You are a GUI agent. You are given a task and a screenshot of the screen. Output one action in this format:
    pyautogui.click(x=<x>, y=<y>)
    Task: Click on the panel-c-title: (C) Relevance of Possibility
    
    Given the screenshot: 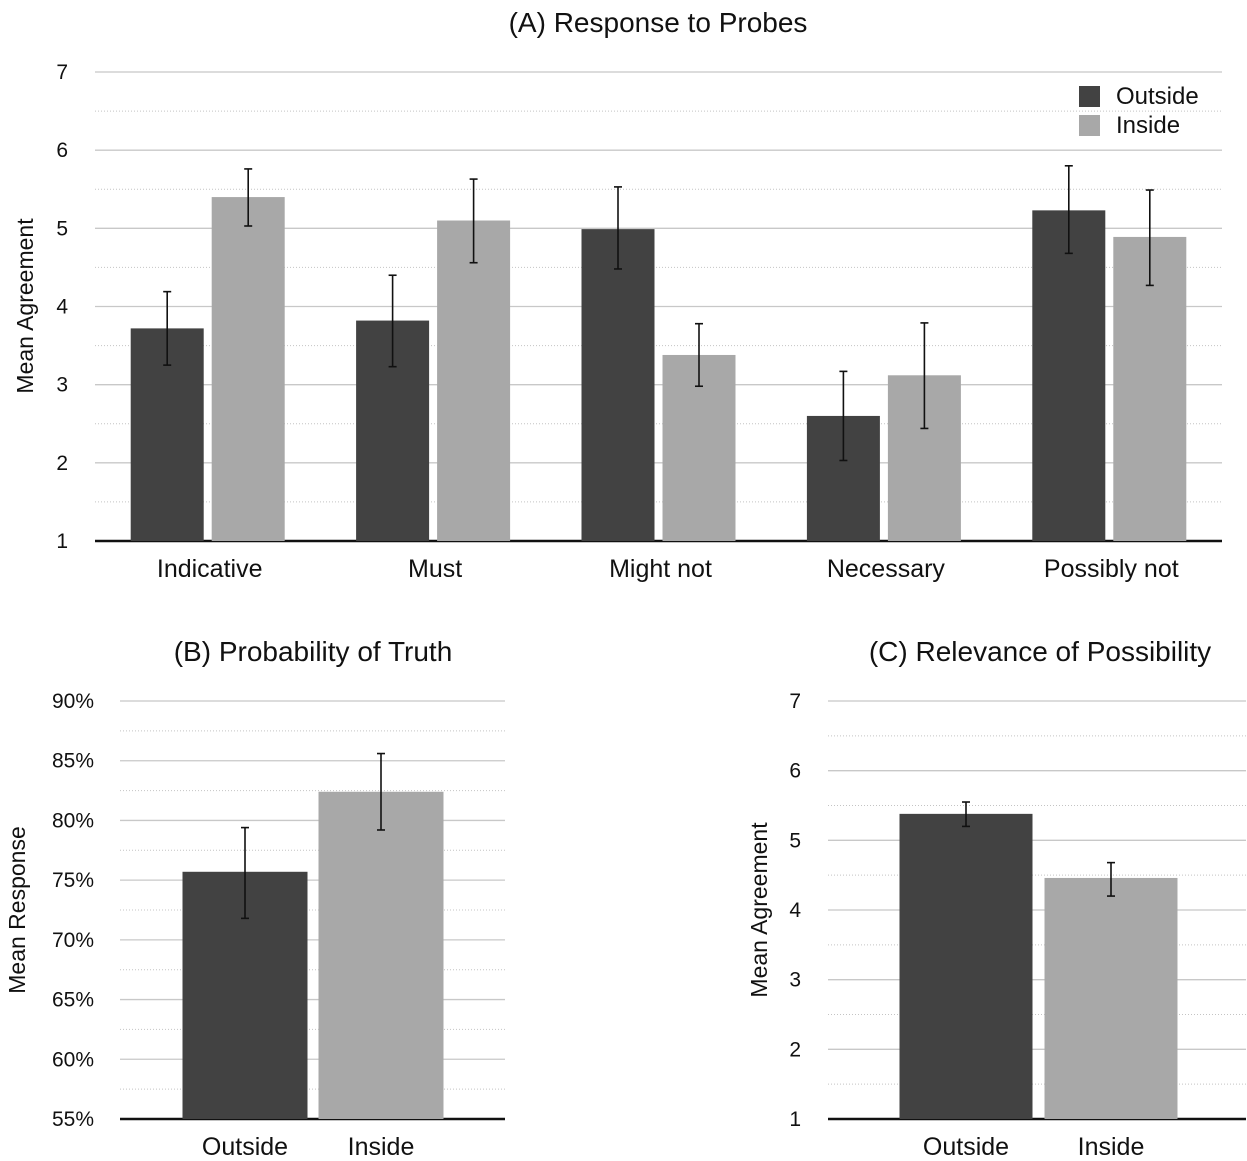 What is the action you would take?
    pyautogui.click(x=1040, y=651)
    